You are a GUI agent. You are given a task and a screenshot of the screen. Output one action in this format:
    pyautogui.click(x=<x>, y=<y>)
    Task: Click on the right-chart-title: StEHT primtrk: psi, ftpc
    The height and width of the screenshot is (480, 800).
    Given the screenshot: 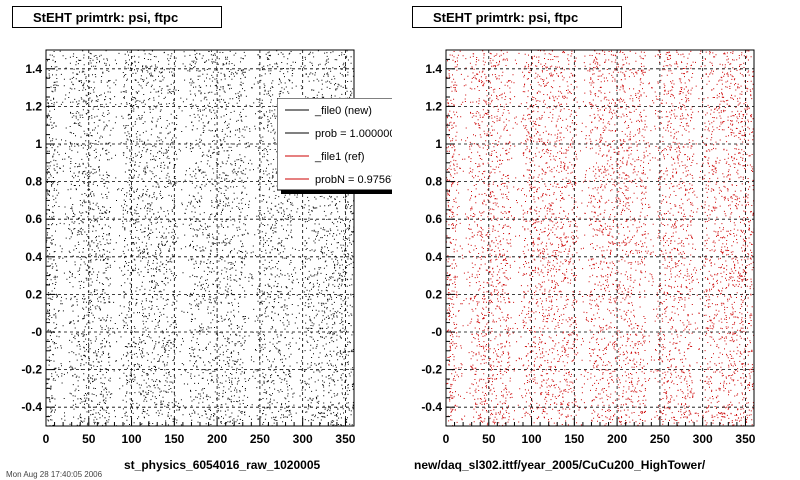 What is the action you would take?
    pyautogui.click(x=517, y=17)
    